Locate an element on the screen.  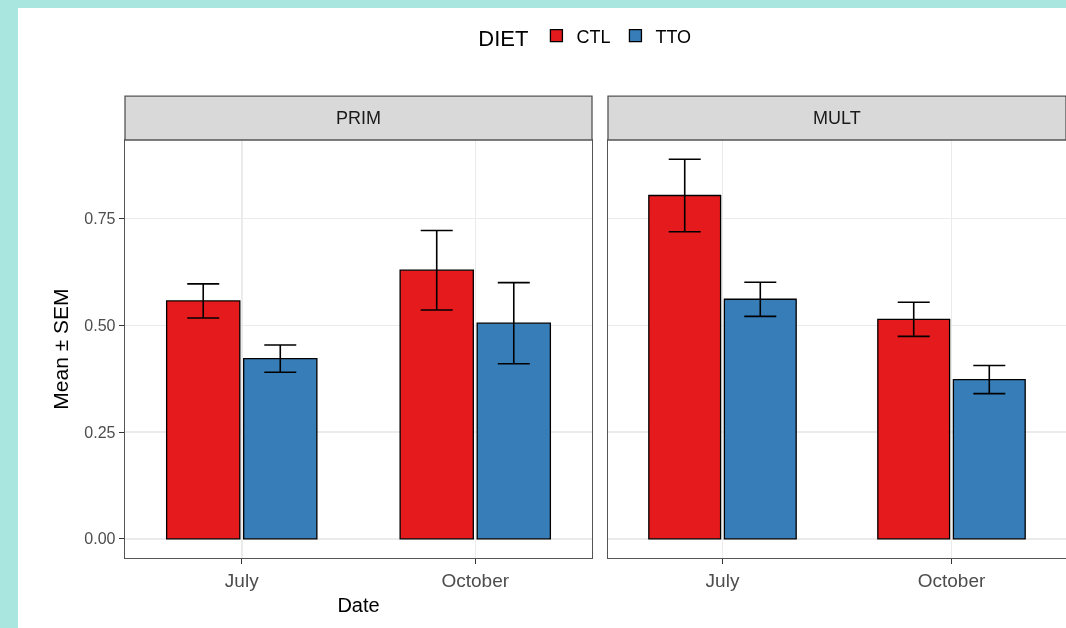
y-tick-label: 0.50 is located at coordinates (100, 325).